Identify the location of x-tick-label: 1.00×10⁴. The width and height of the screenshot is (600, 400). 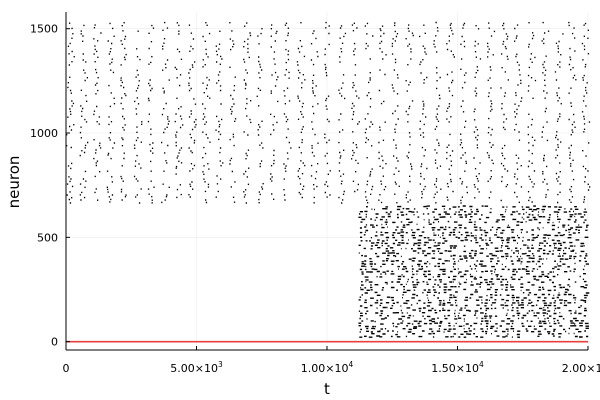
(327, 367).